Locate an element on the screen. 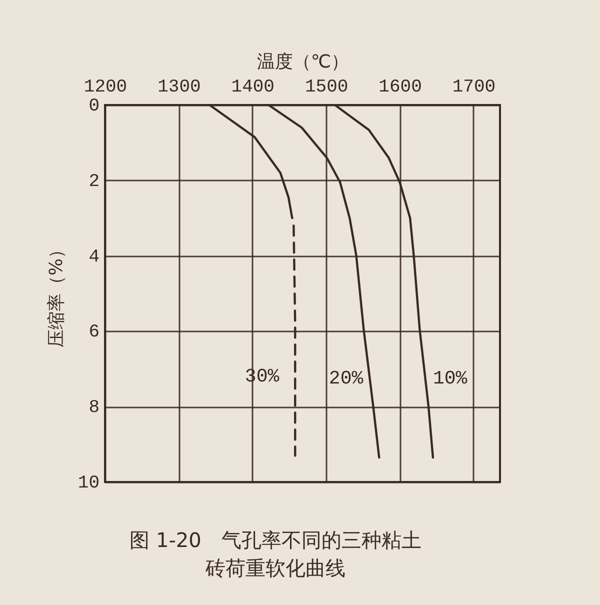 The image size is (600, 605). series-label: 20% is located at coordinates (346, 378).